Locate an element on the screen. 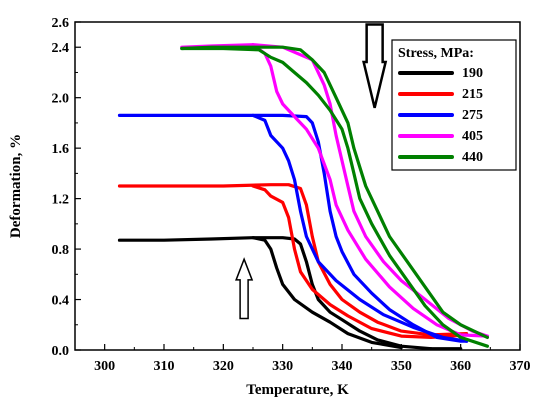 Image resolution: width=550 pixels, height=412 pixels. legend-label-190: 190 is located at coordinates (472, 73).